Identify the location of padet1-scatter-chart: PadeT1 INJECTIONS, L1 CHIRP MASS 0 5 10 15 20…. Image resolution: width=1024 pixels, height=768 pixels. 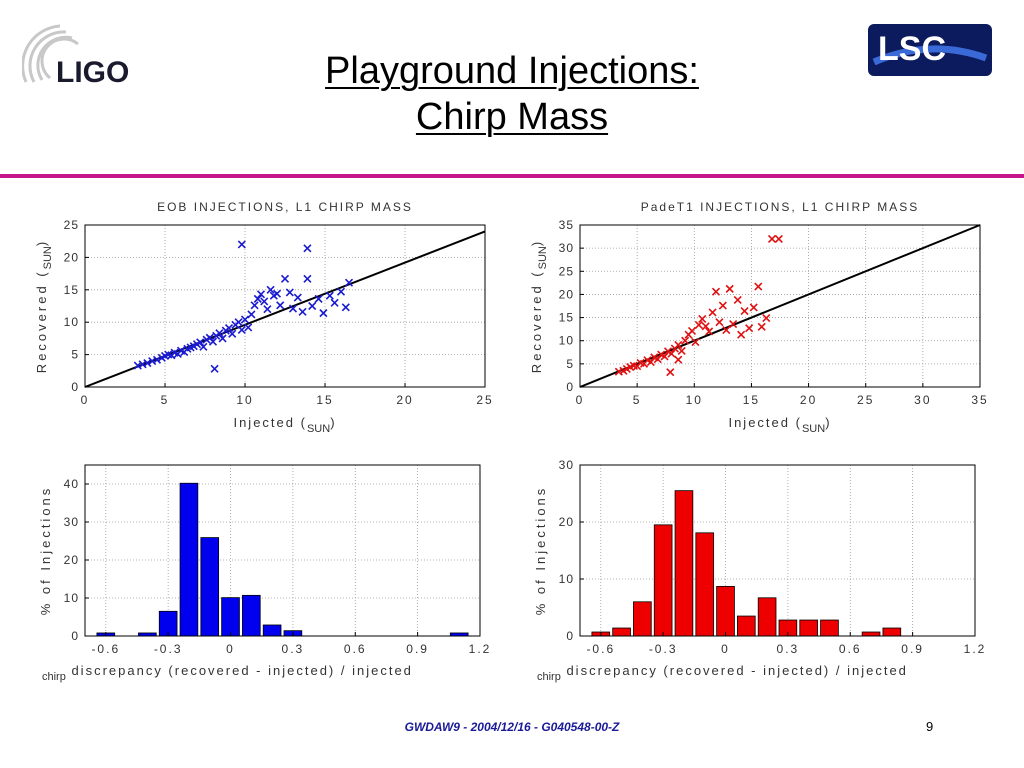
(760, 320).